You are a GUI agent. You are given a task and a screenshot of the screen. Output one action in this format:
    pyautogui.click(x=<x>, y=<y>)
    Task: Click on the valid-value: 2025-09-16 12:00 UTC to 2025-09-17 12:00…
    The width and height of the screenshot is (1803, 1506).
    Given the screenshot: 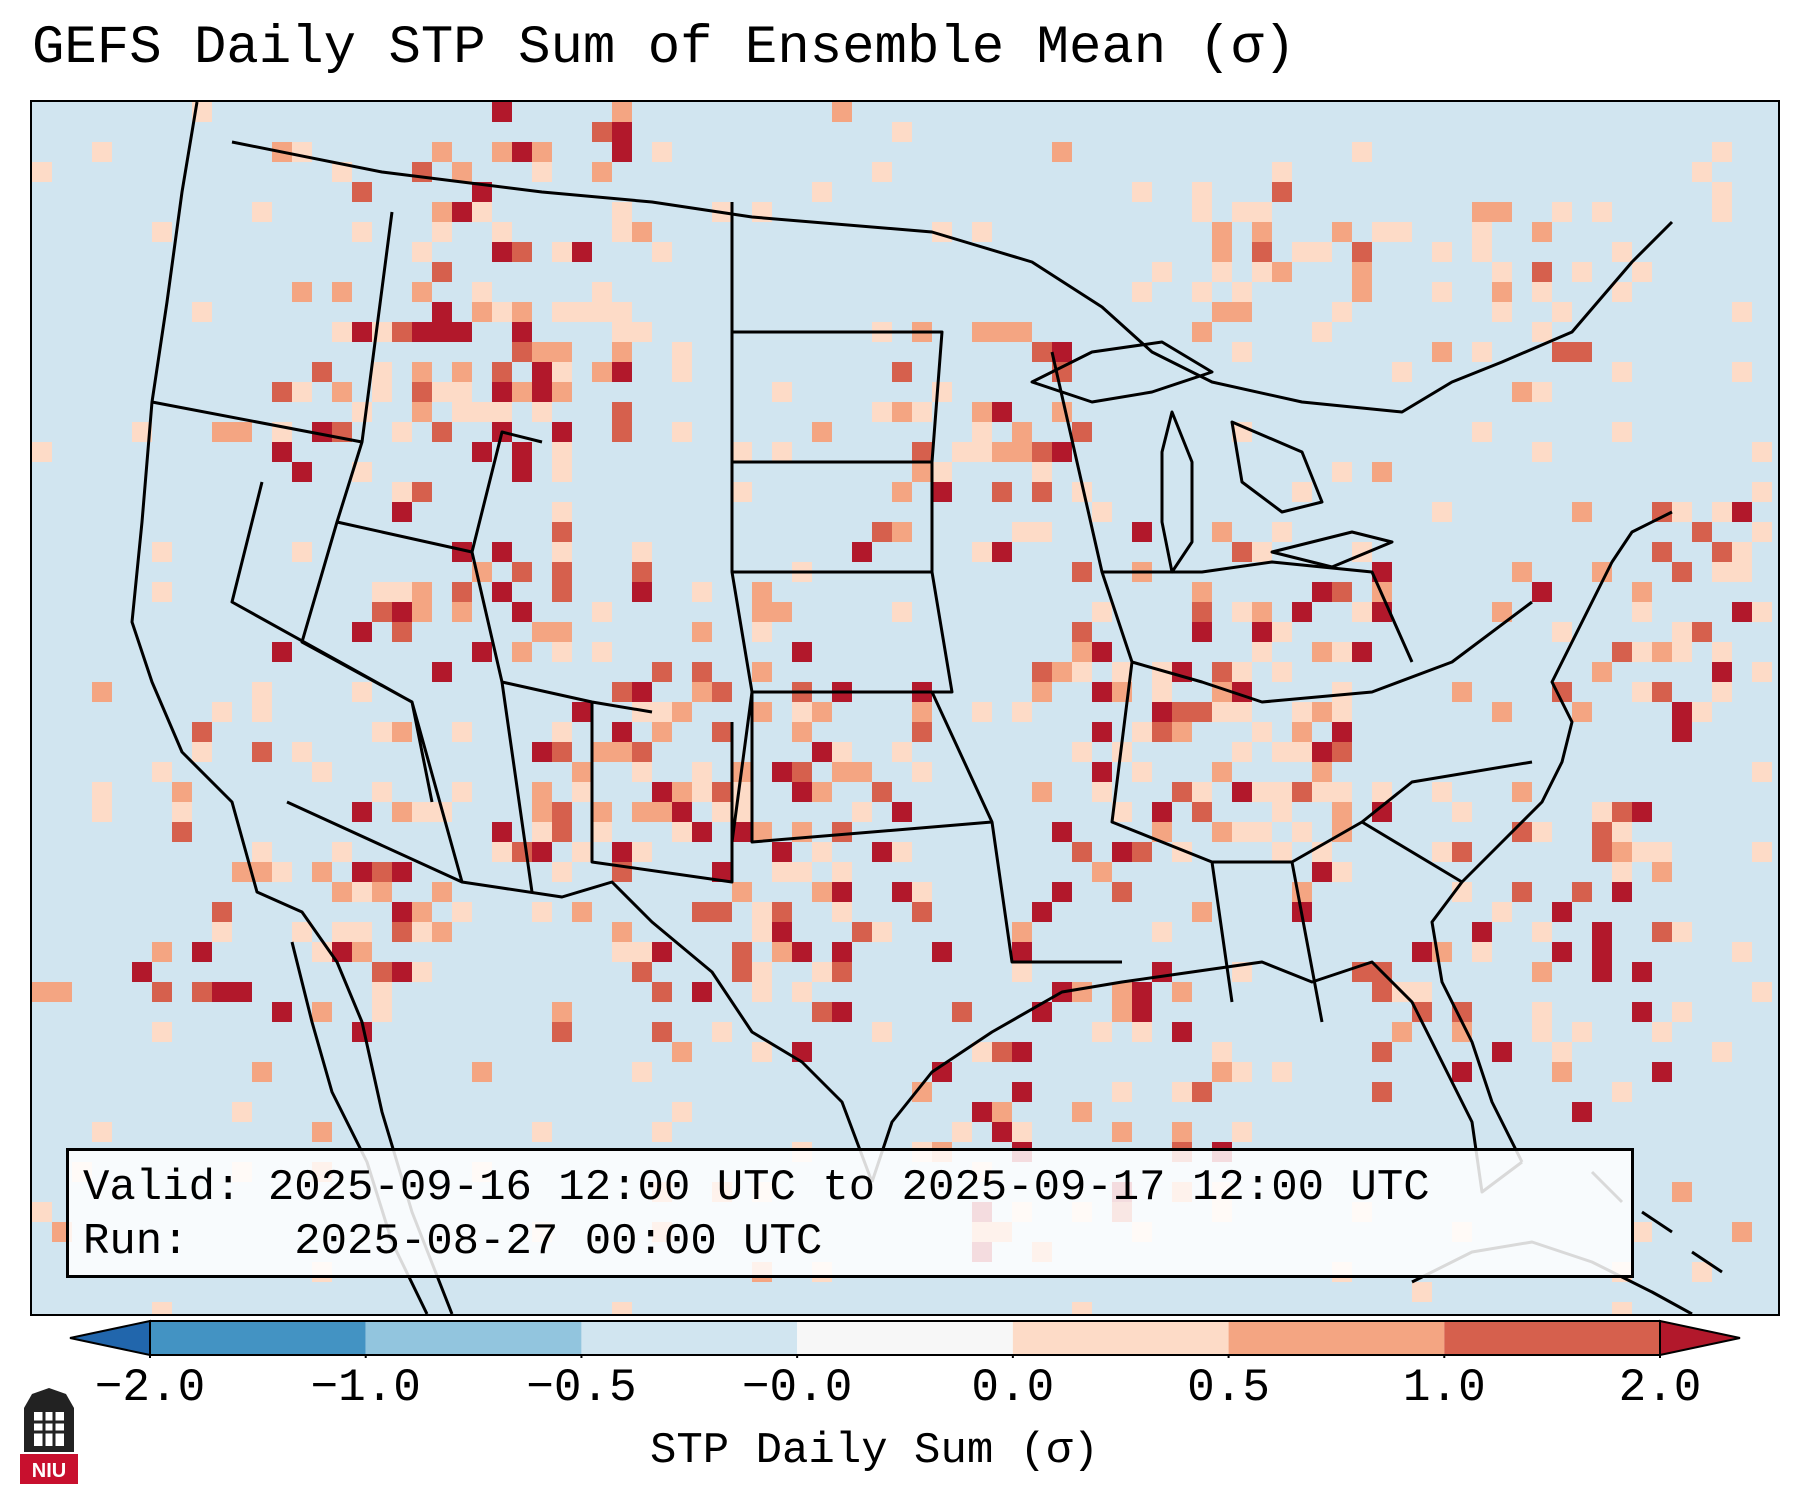 What is the action you would take?
    pyautogui.click(x=848, y=1188)
    